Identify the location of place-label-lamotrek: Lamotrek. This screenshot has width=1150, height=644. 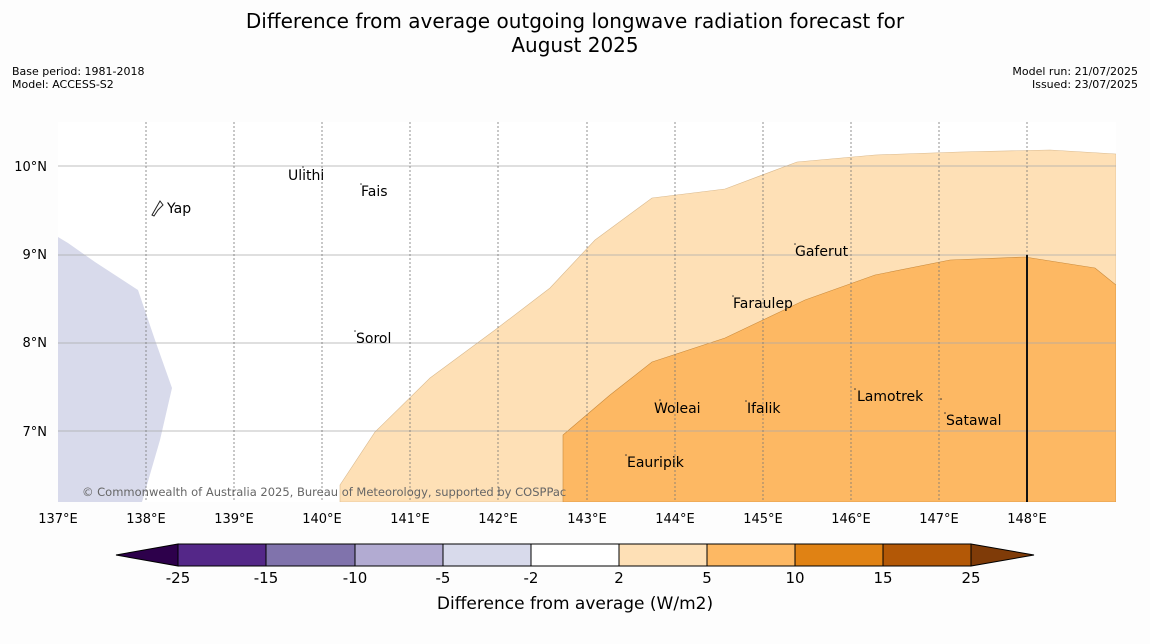
(890, 397).